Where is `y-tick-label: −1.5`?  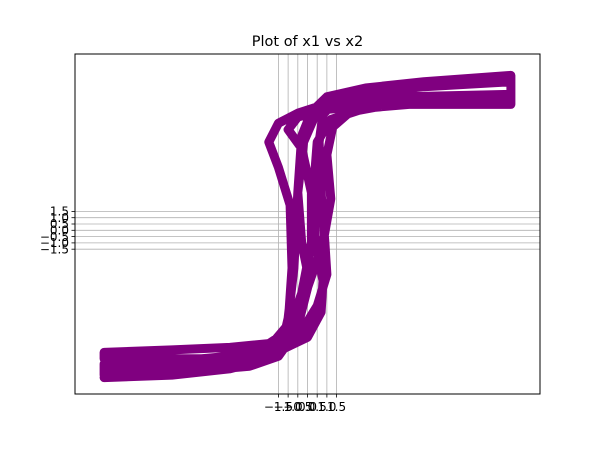
y-tick-label: −1.5 is located at coordinates (54, 249).